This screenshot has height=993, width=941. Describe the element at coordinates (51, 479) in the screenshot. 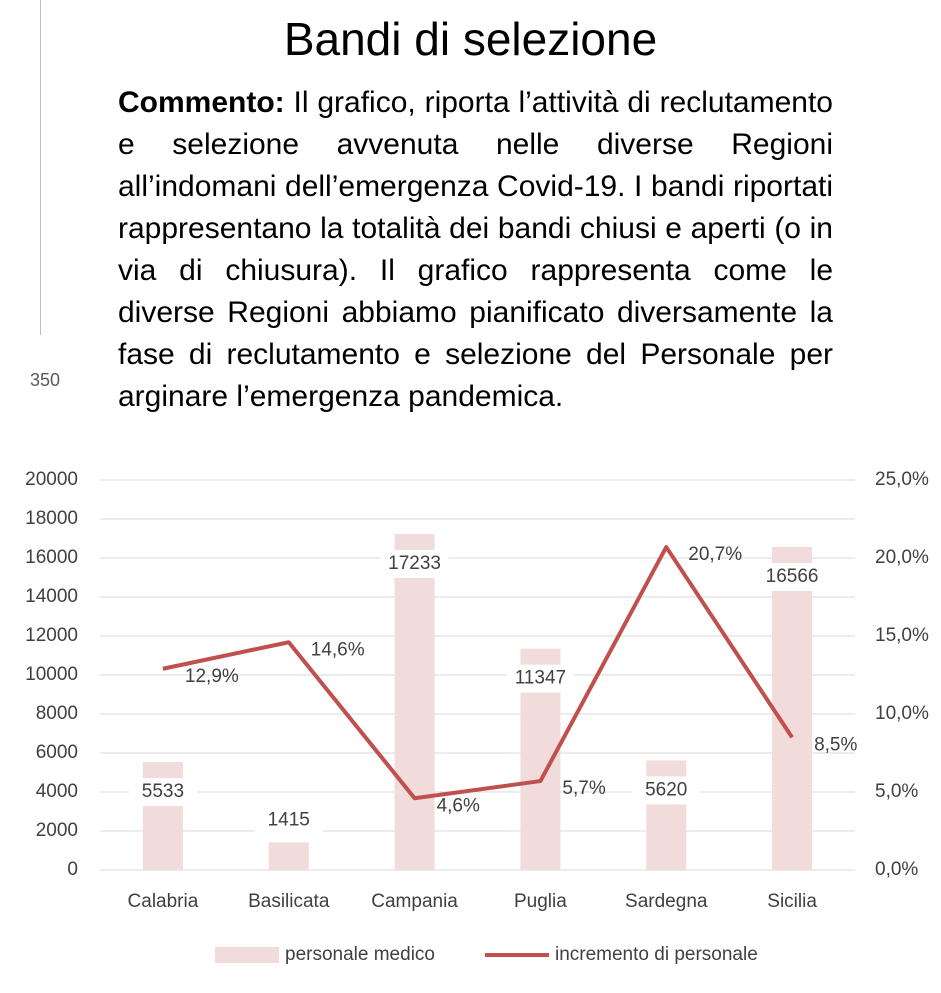

I see `y-tick-label: 20000` at that location.